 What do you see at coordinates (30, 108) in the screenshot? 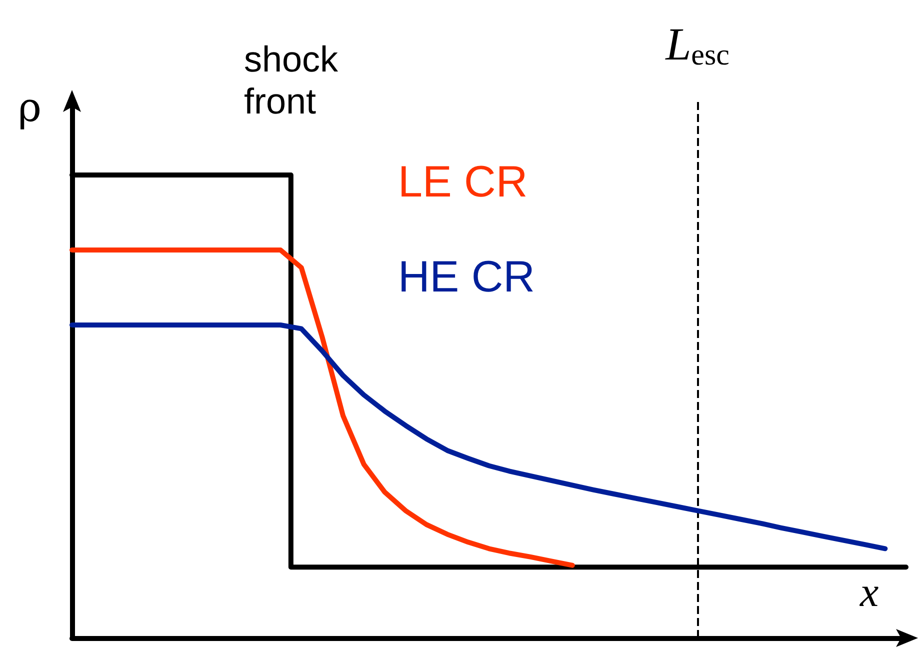
I see `y-axis-title: ρ` at bounding box center [30, 108].